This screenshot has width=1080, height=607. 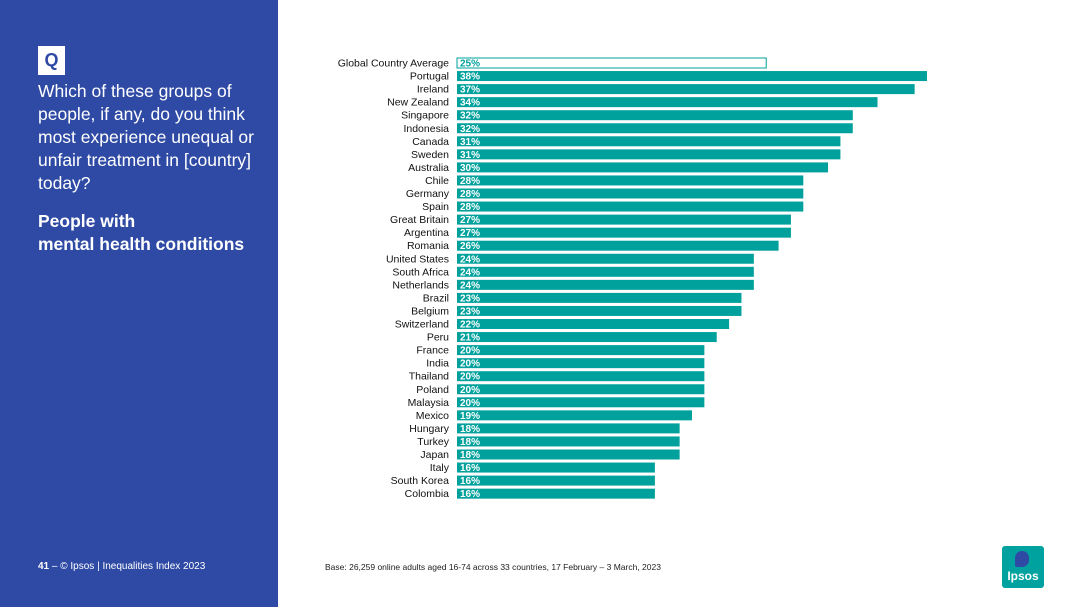 I want to click on category-label: Great Britain, so click(x=419, y=220).